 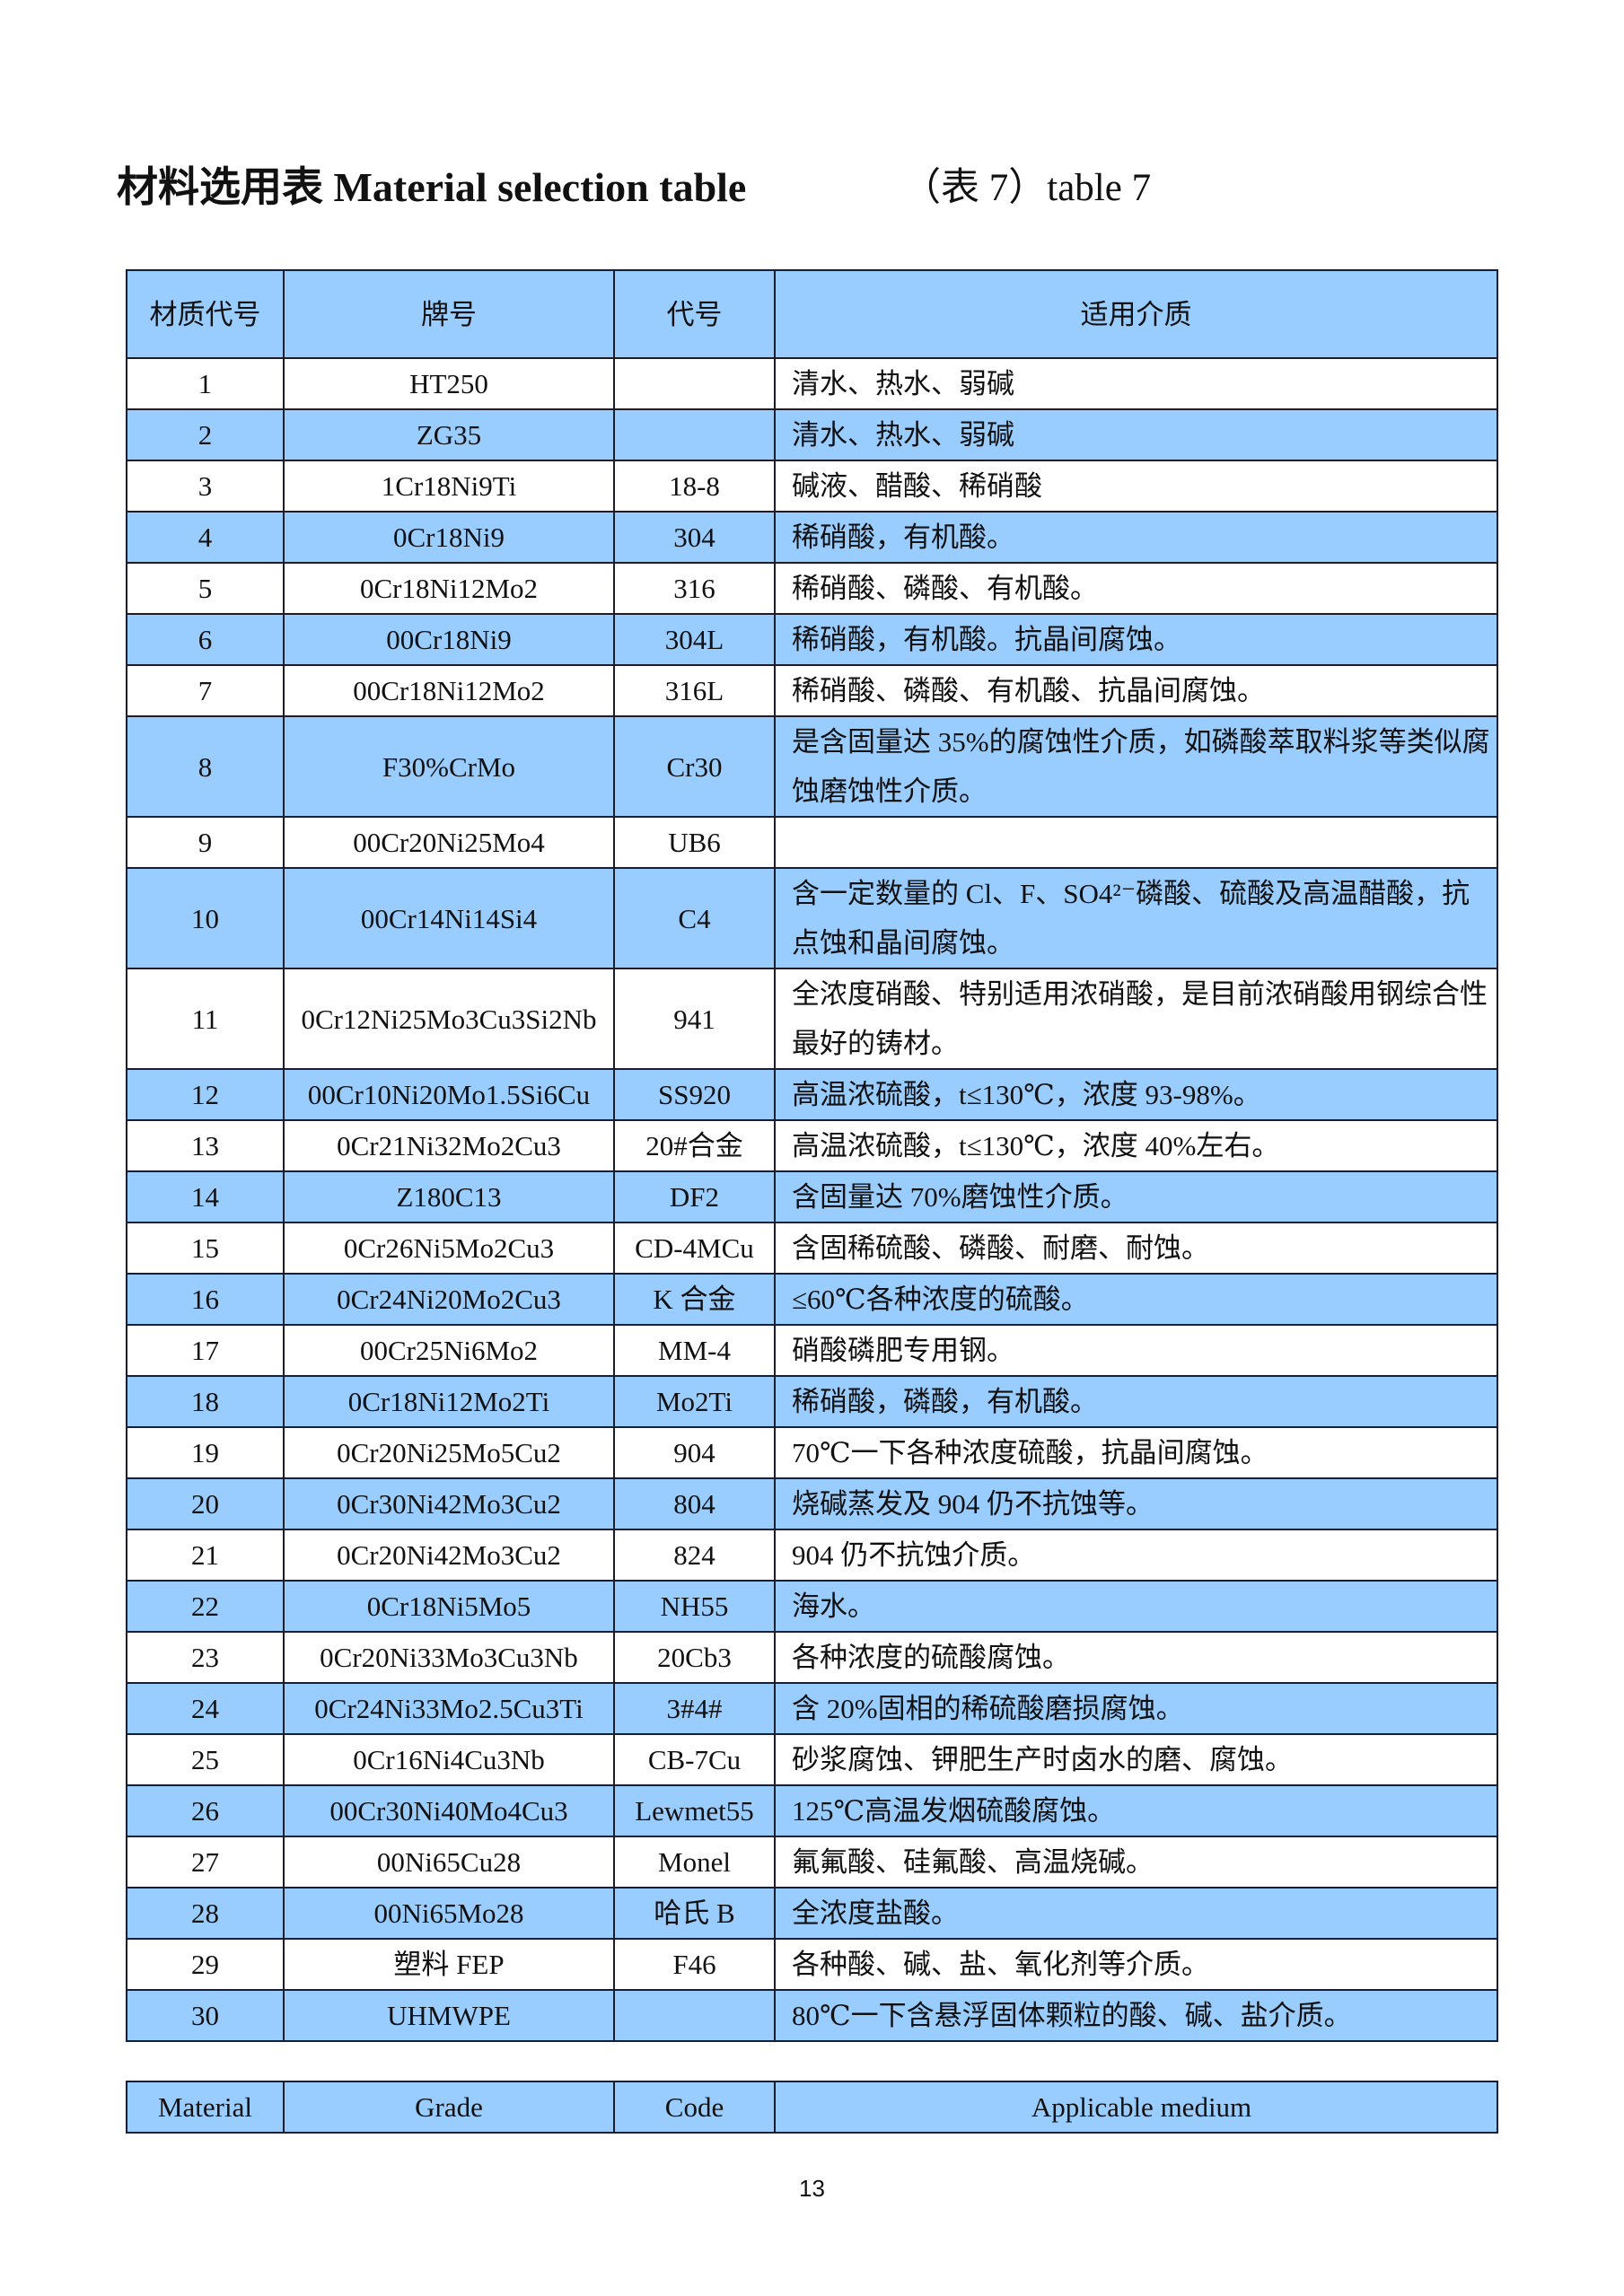 What do you see at coordinates (205, 639) in the screenshot?
I see `cell-material-no: 6` at bounding box center [205, 639].